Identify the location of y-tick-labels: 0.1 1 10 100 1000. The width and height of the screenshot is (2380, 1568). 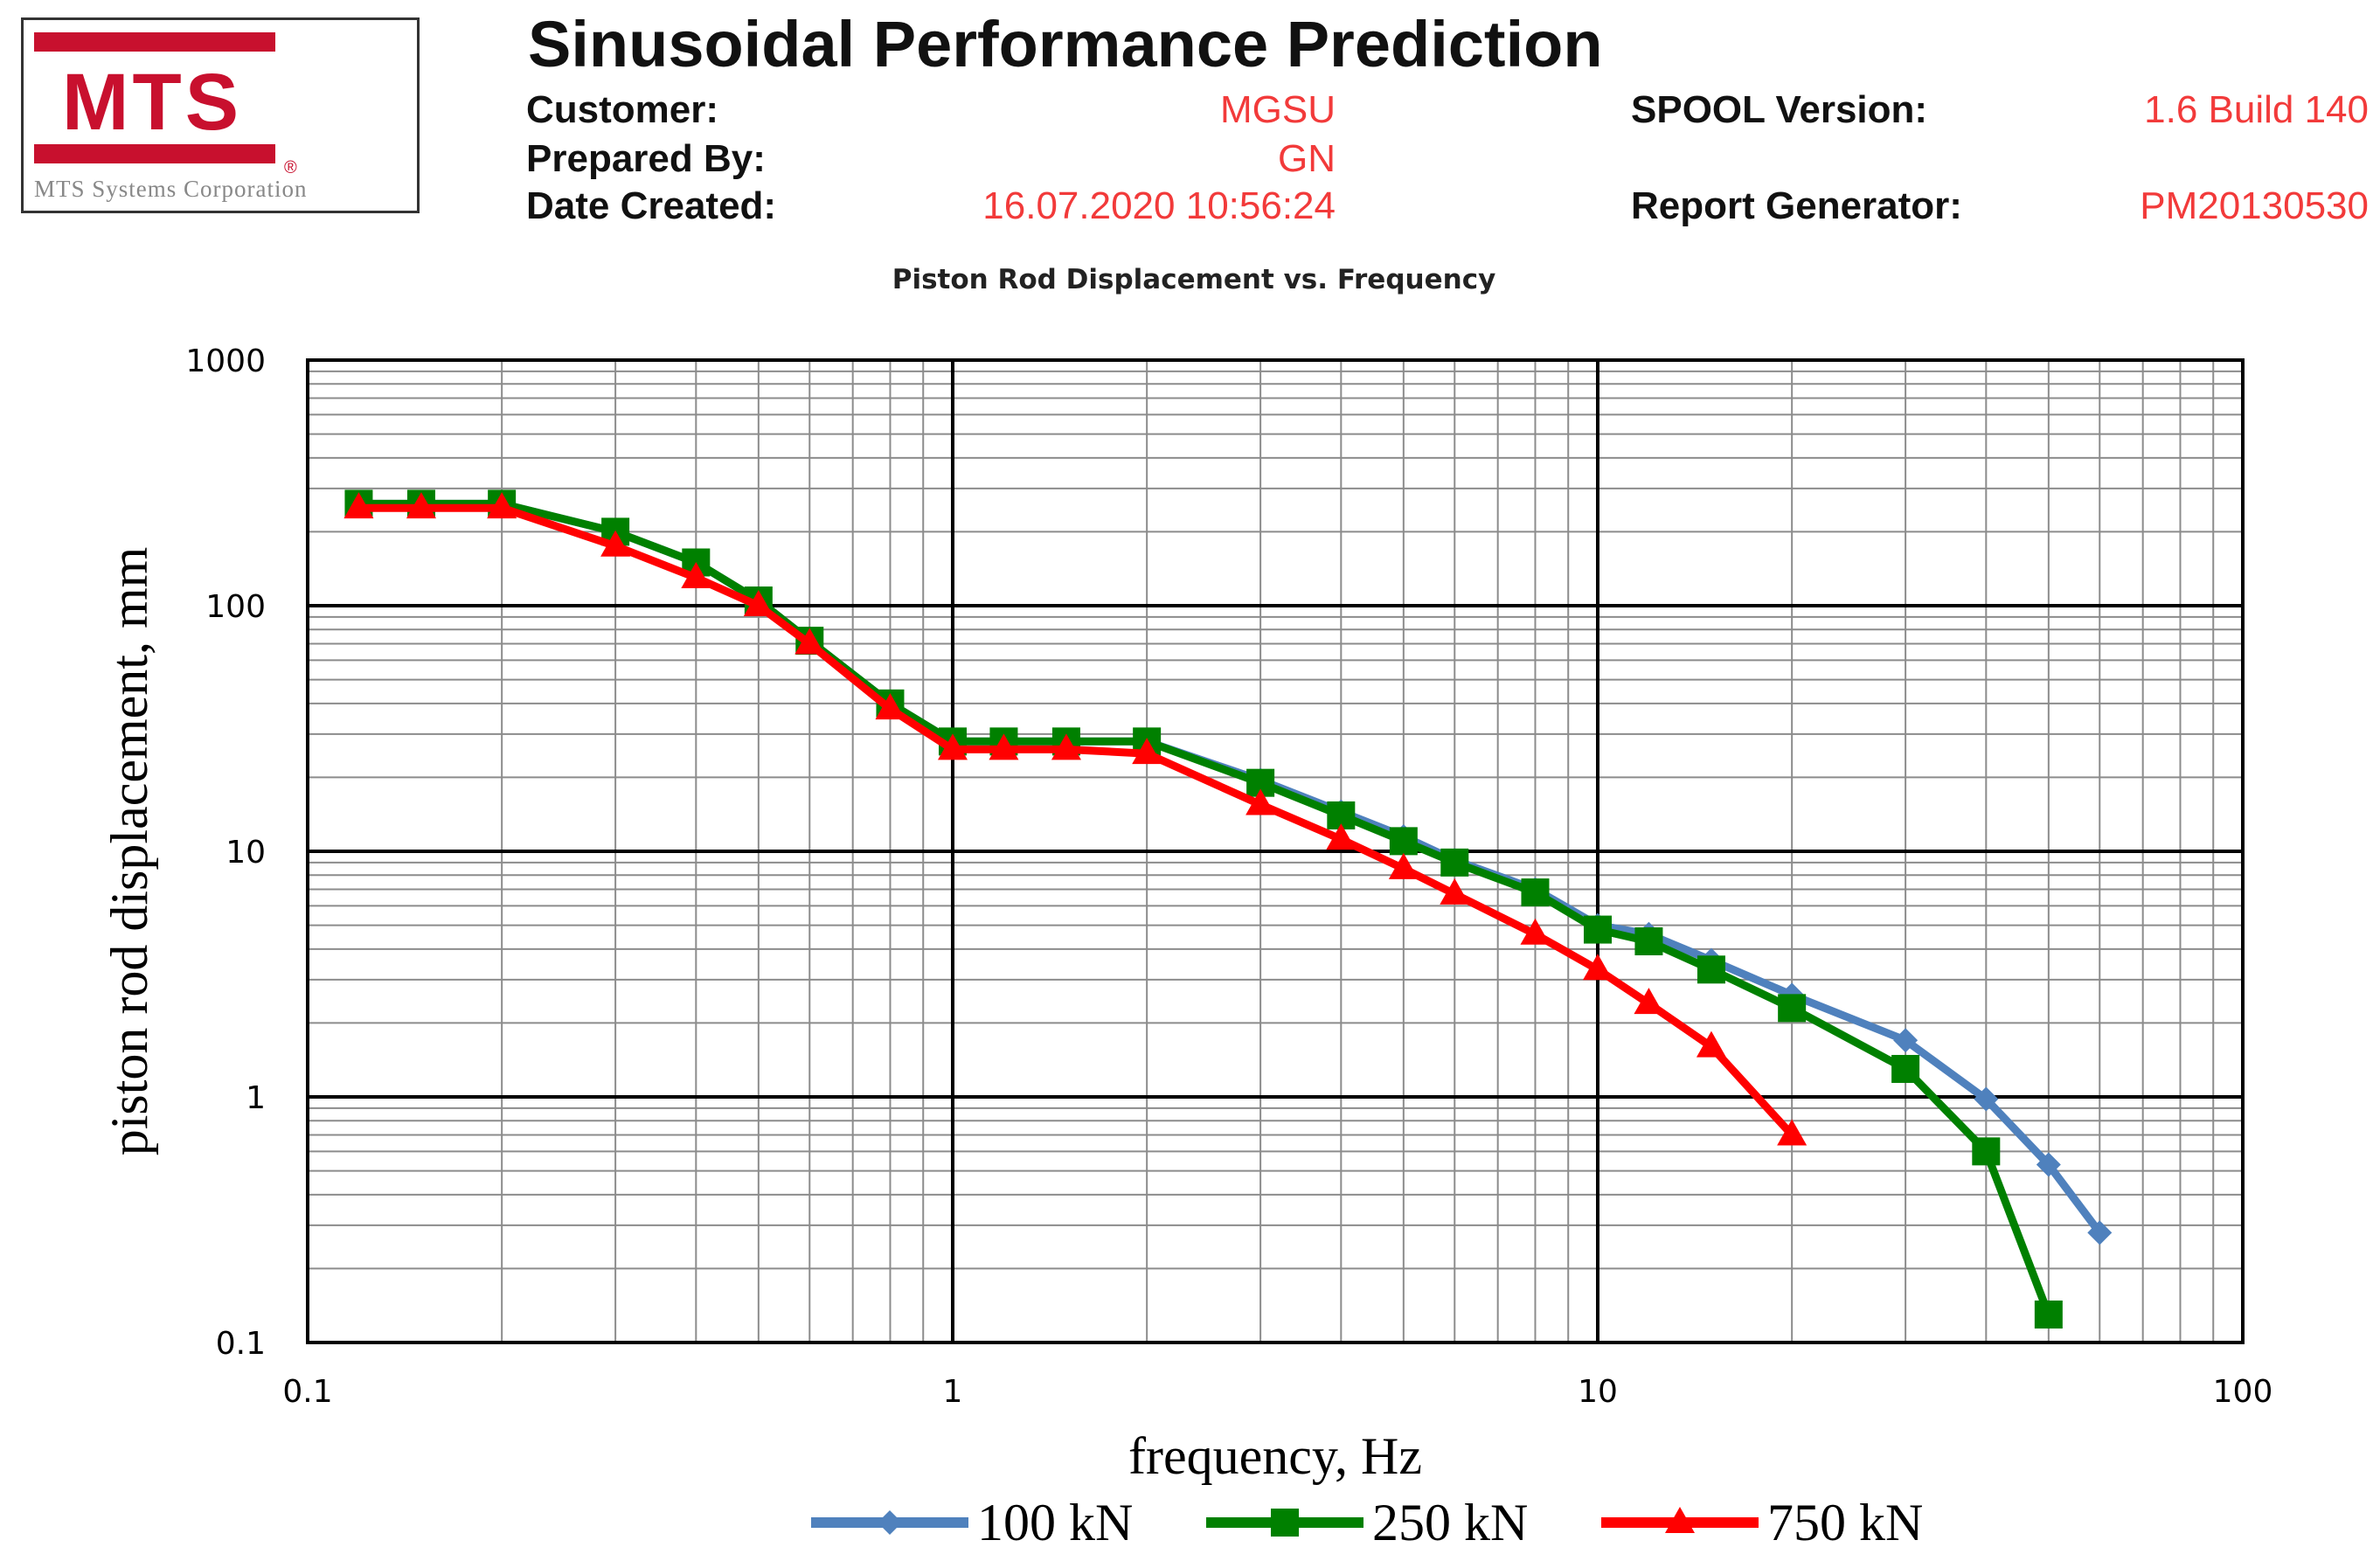
(225, 853).